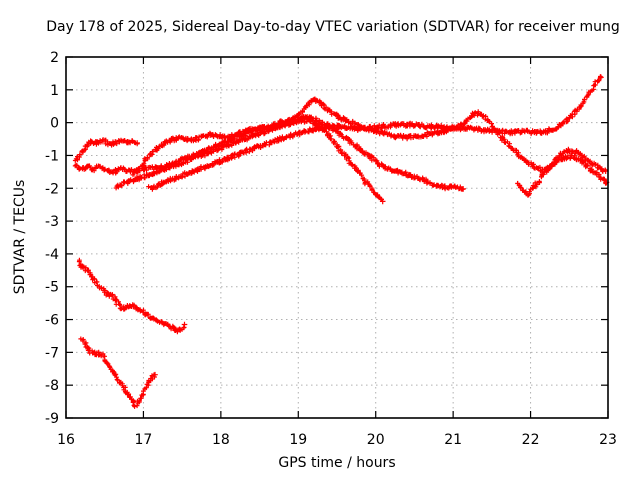 The width and height of the screenshot is (640, 480). What do you see at coordinates (54, 91) in the screenshot?
I see `y-tick-label: 1` at bounding box center [54, 91].